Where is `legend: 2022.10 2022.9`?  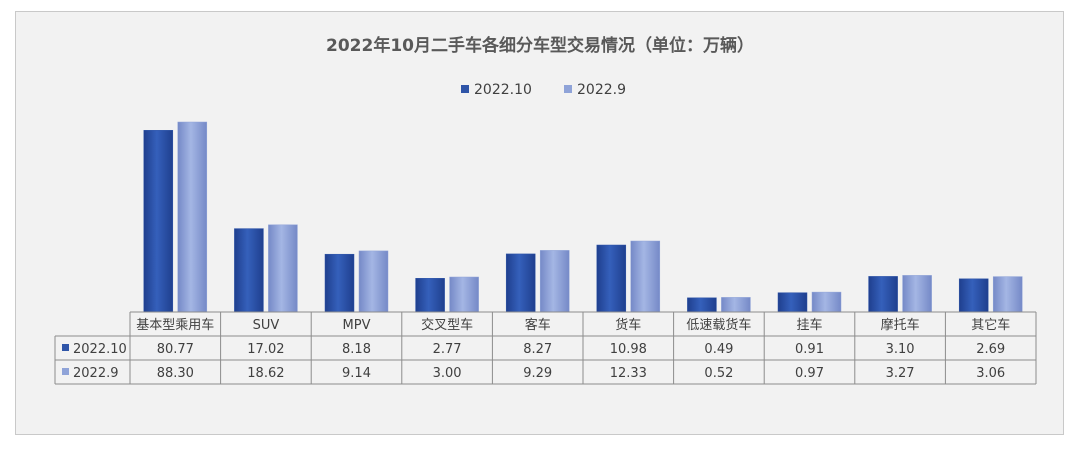 legend: 2022.10 2022.9 is located at coordinates (543, 90).